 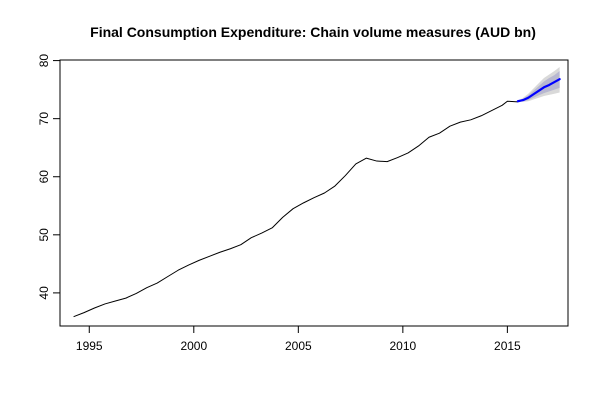 I want to click on x-tick-label: 1995, so click(x=89, y=346).